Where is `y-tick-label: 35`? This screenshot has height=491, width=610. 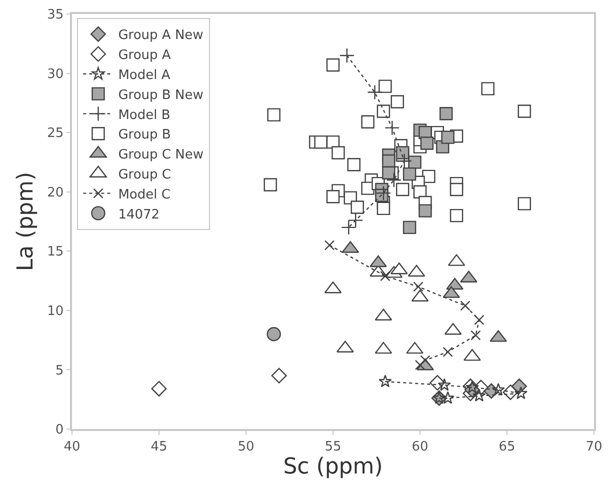
y-tick-label: 35 is located at coordinates (55, 15).